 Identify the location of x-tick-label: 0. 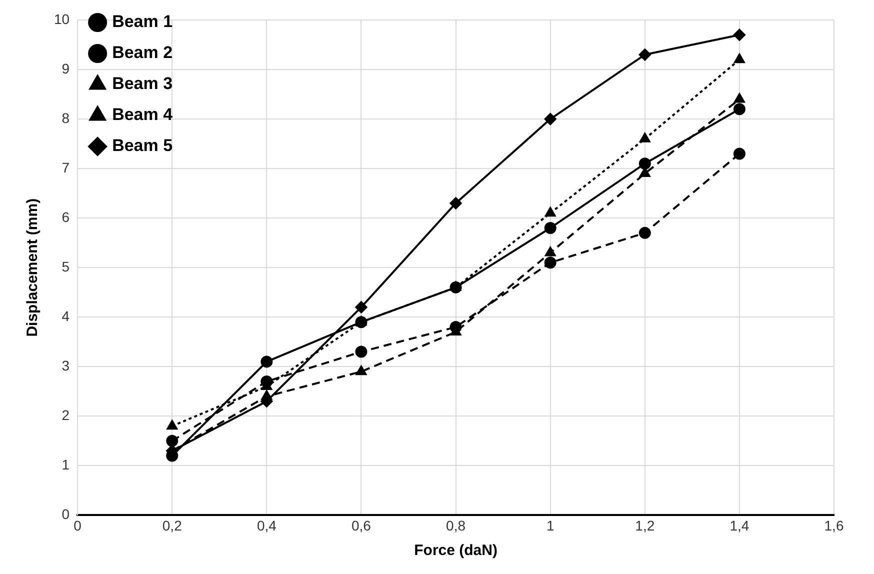
(78, 525).